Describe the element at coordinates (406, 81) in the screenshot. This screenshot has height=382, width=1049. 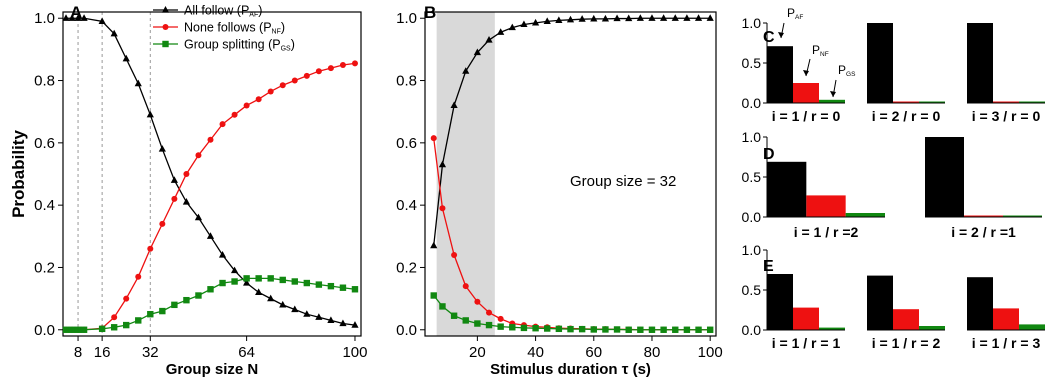
I see `y-tick-label: 0.8` at that location.